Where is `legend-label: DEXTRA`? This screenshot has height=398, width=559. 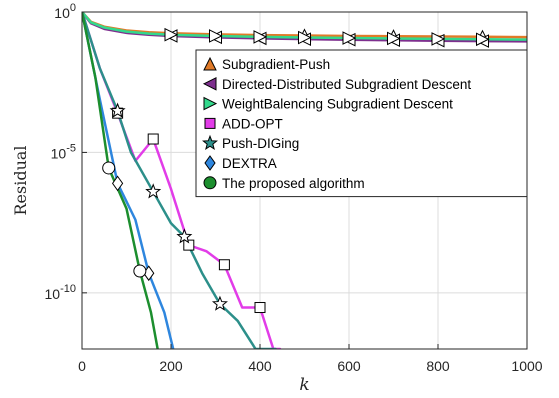
legend-label: DEXTRA is located at coordinates (249, 163).